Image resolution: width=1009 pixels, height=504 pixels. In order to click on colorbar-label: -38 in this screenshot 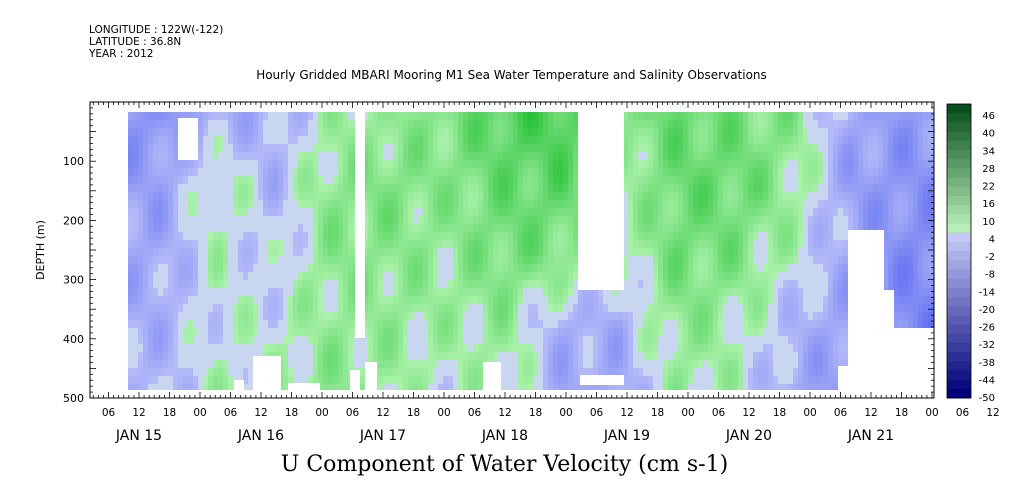, I will do `click(987, 363)`.